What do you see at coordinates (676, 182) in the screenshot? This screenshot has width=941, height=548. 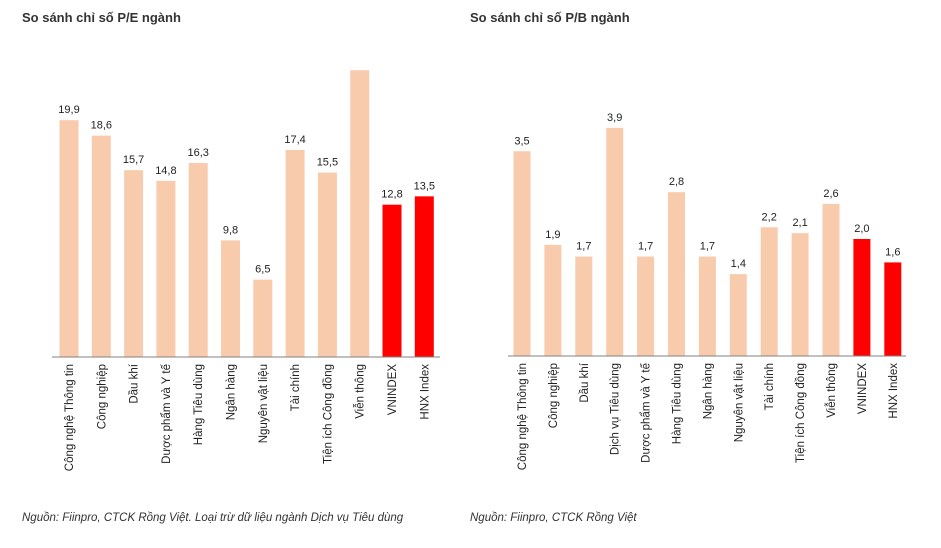 I see `pb-data-label: 2,8` at bounding box center [676, 182].